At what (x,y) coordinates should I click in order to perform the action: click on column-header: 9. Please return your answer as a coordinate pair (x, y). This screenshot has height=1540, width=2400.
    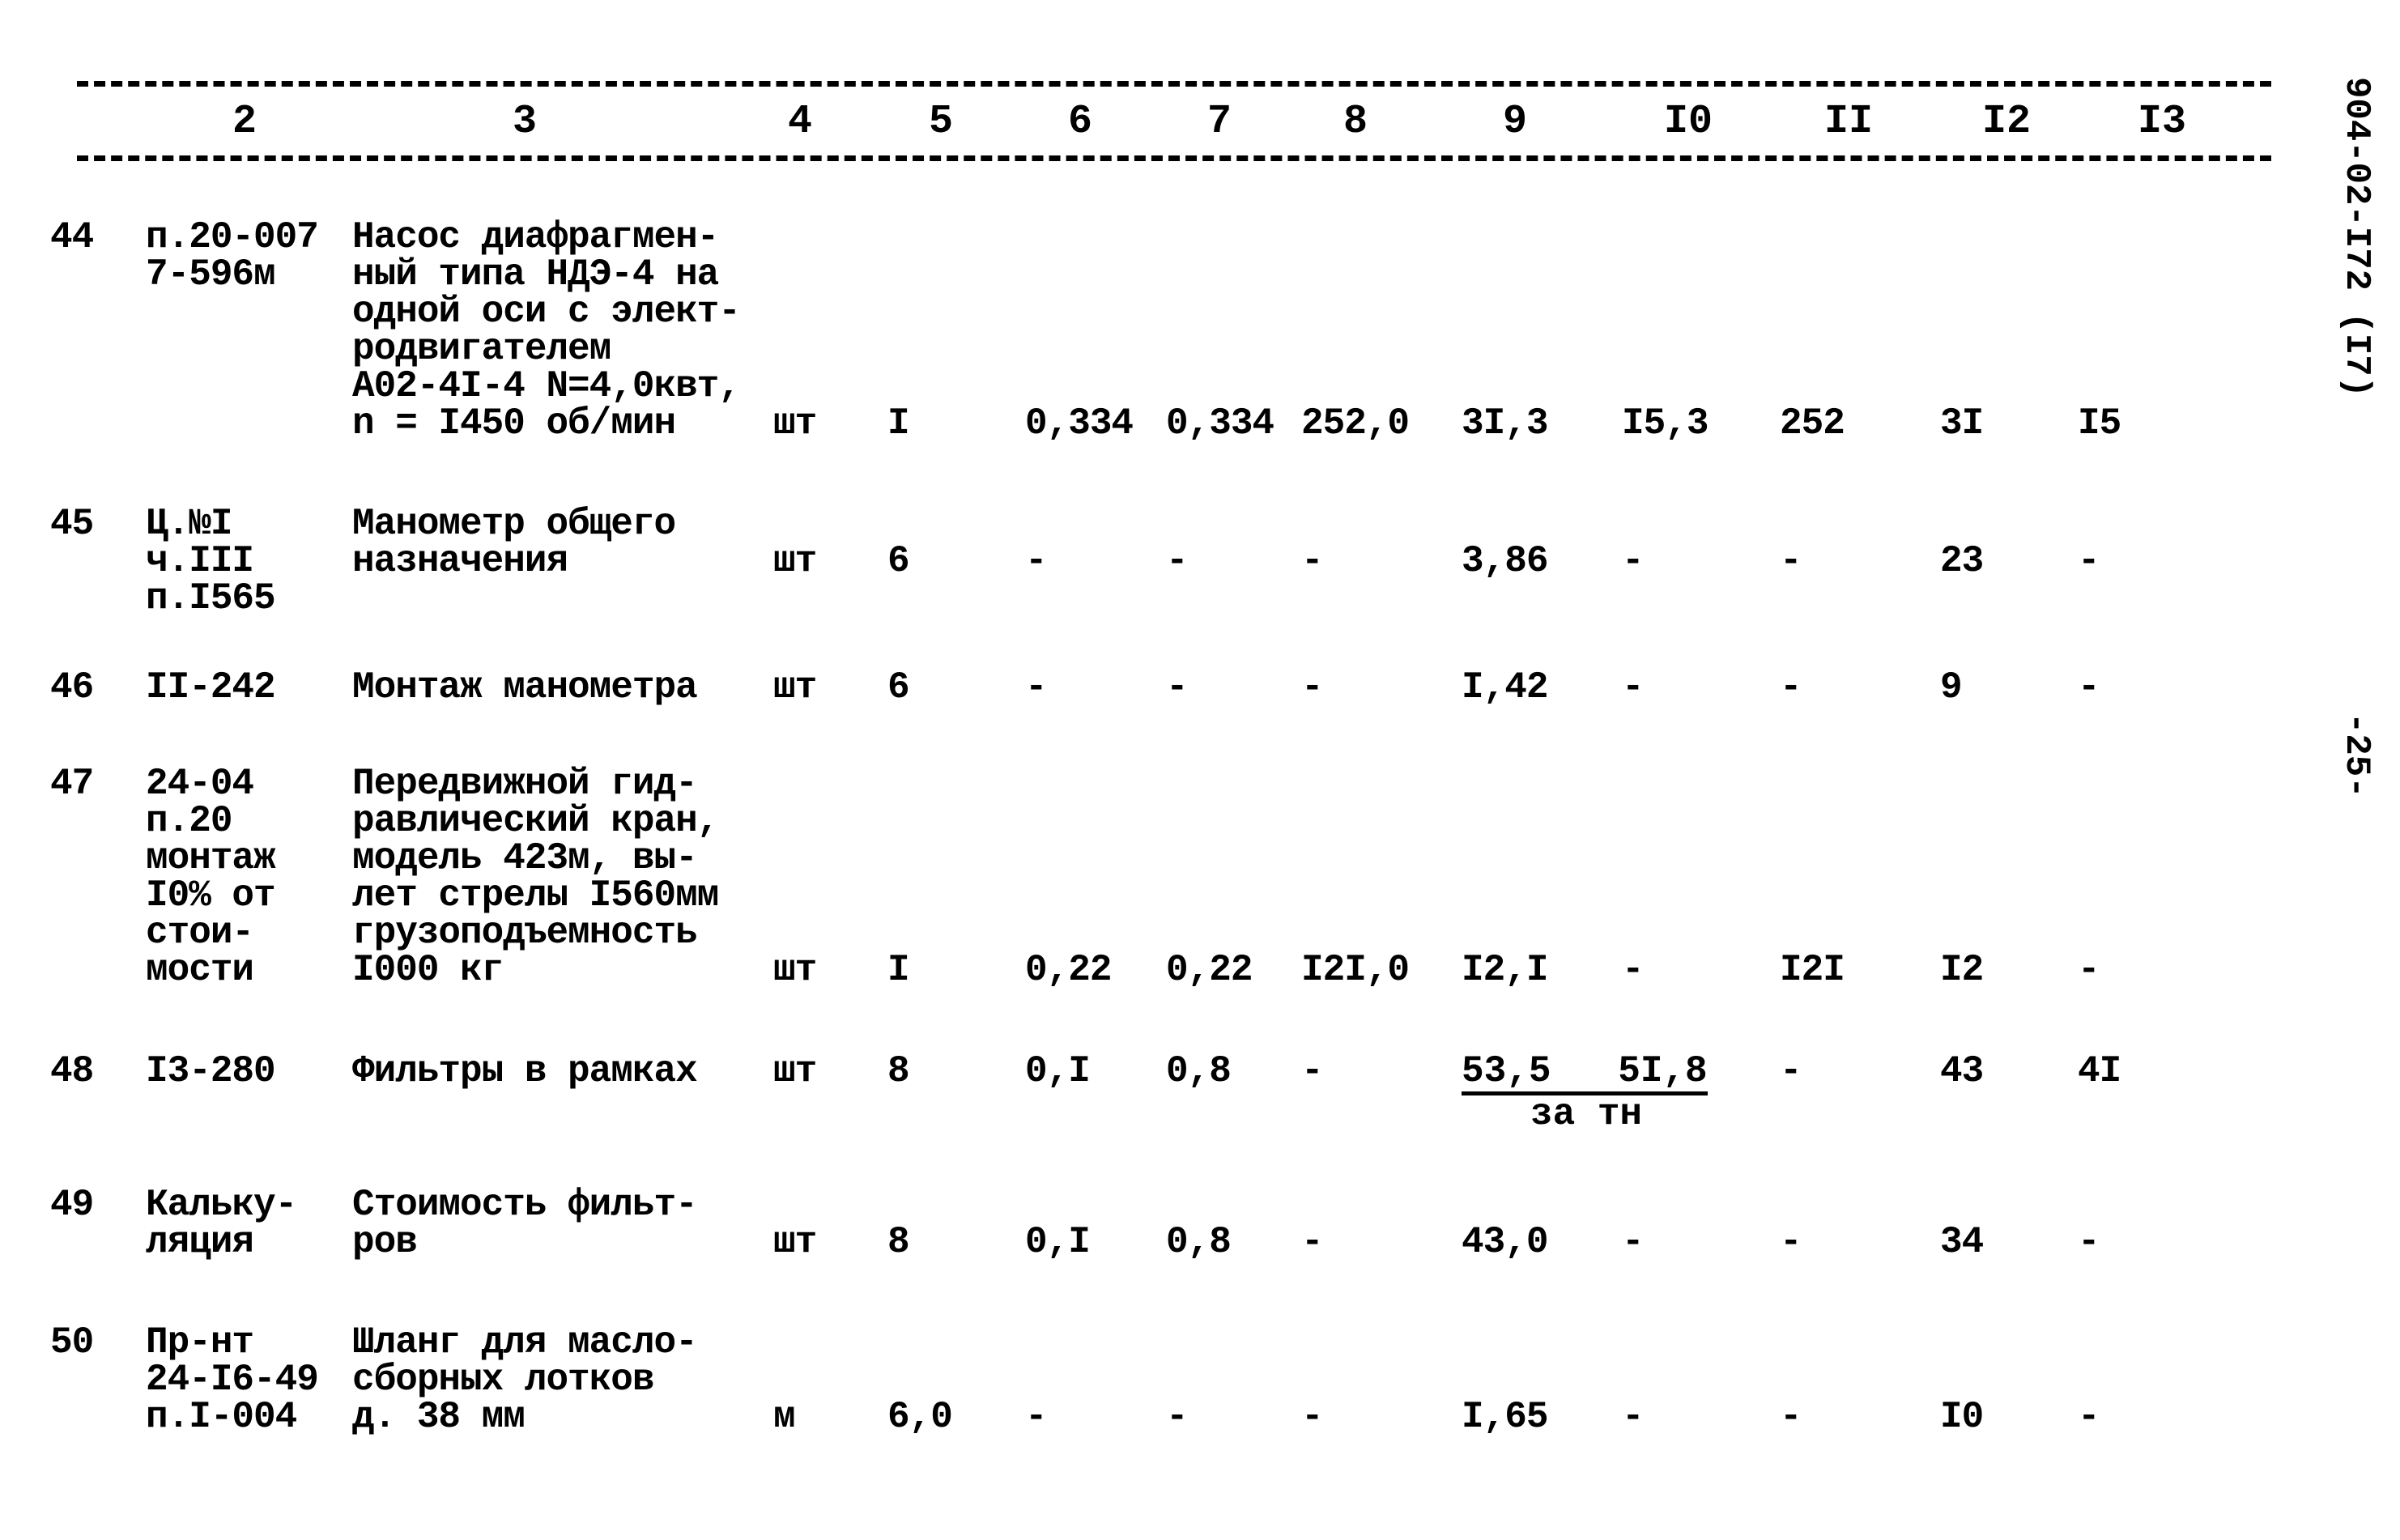
    Looking at the image, I should click on (1515, 122).